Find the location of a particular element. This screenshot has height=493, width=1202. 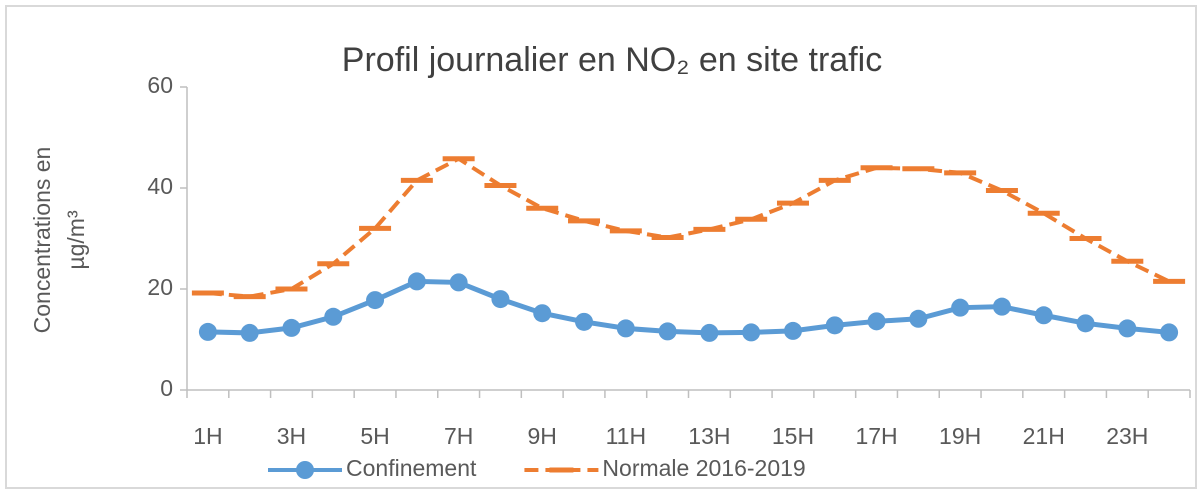

y-tick-label: 20 is located at coordinates (160, 287).